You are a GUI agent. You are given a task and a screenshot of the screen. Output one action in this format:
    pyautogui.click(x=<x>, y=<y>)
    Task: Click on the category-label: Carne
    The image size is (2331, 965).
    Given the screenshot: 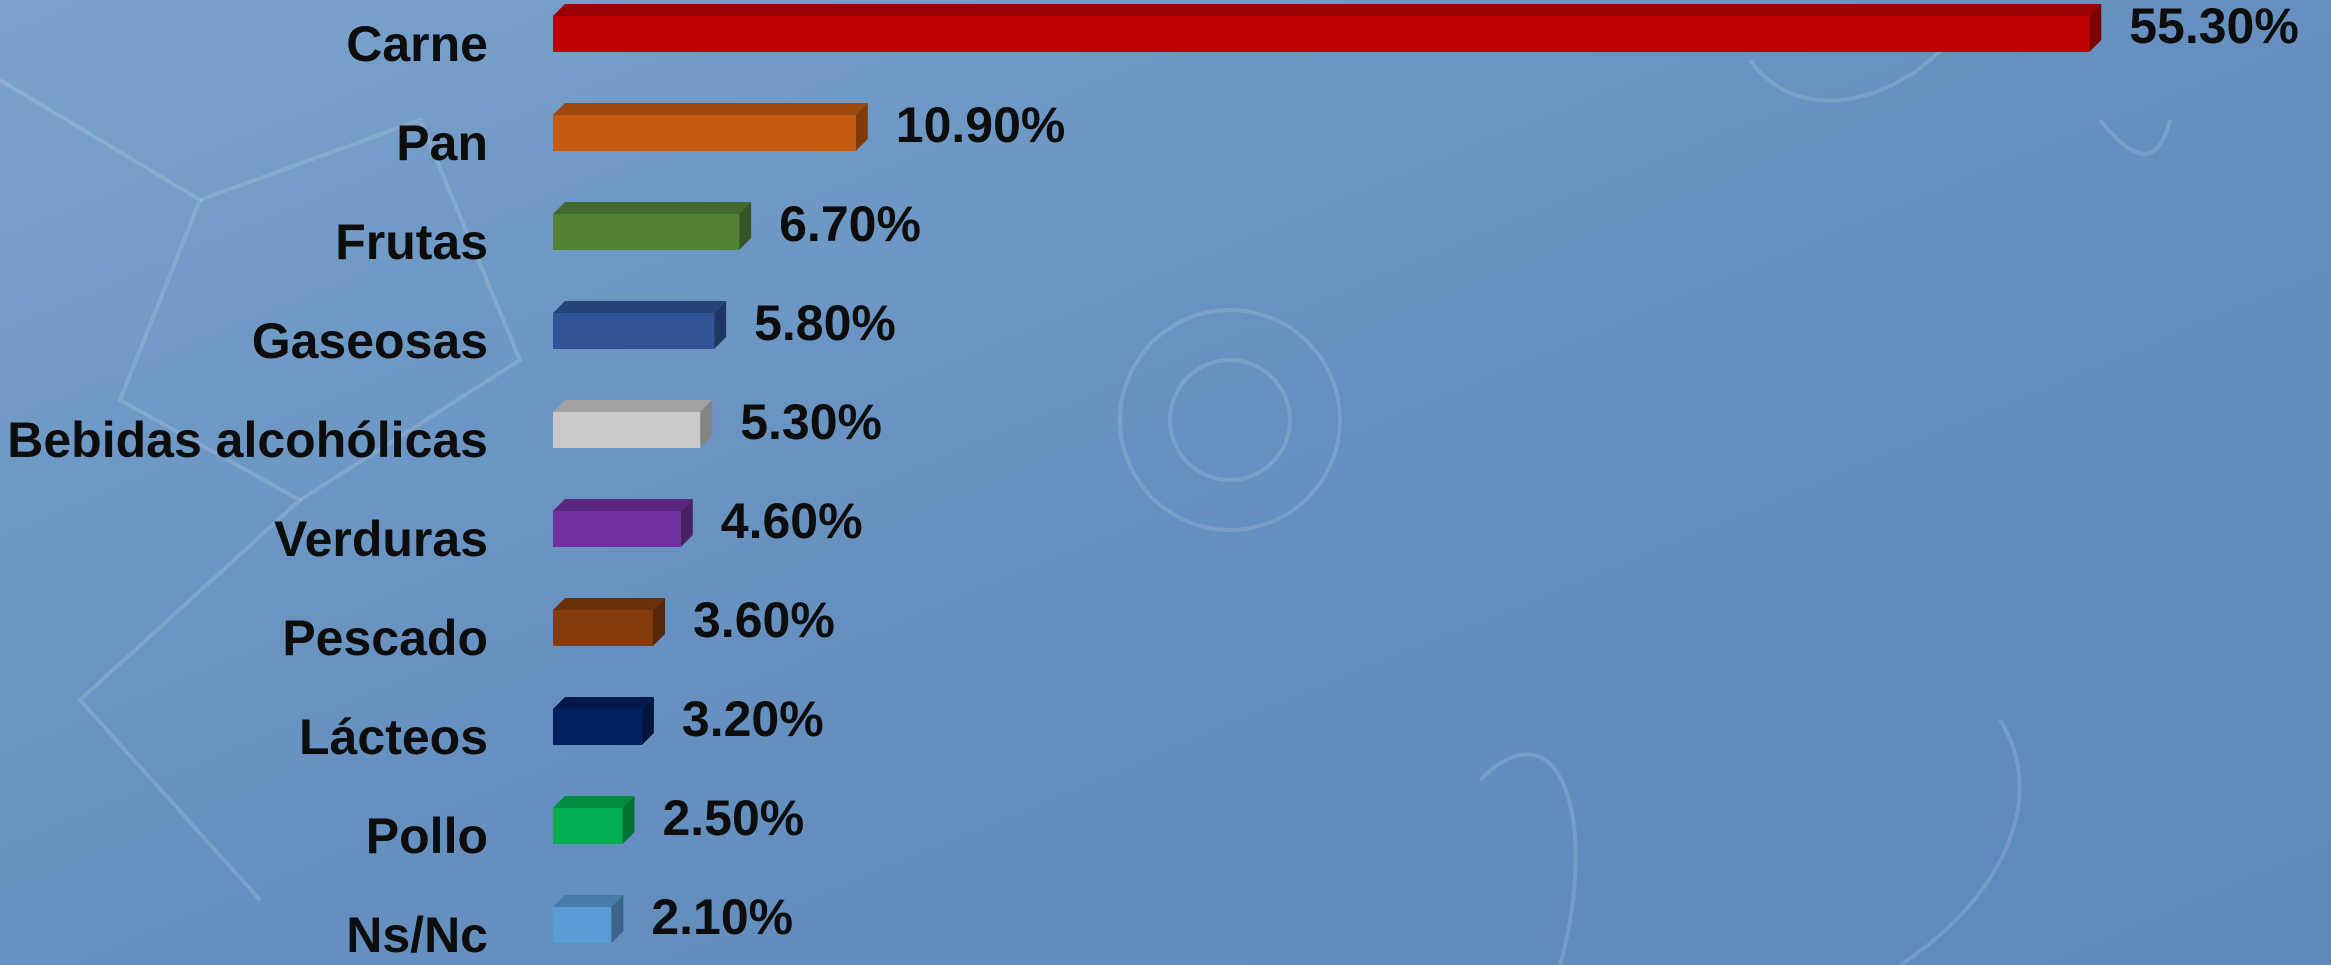 What is the action you would take?
    pyautogui.click(x=417, y=44)
    